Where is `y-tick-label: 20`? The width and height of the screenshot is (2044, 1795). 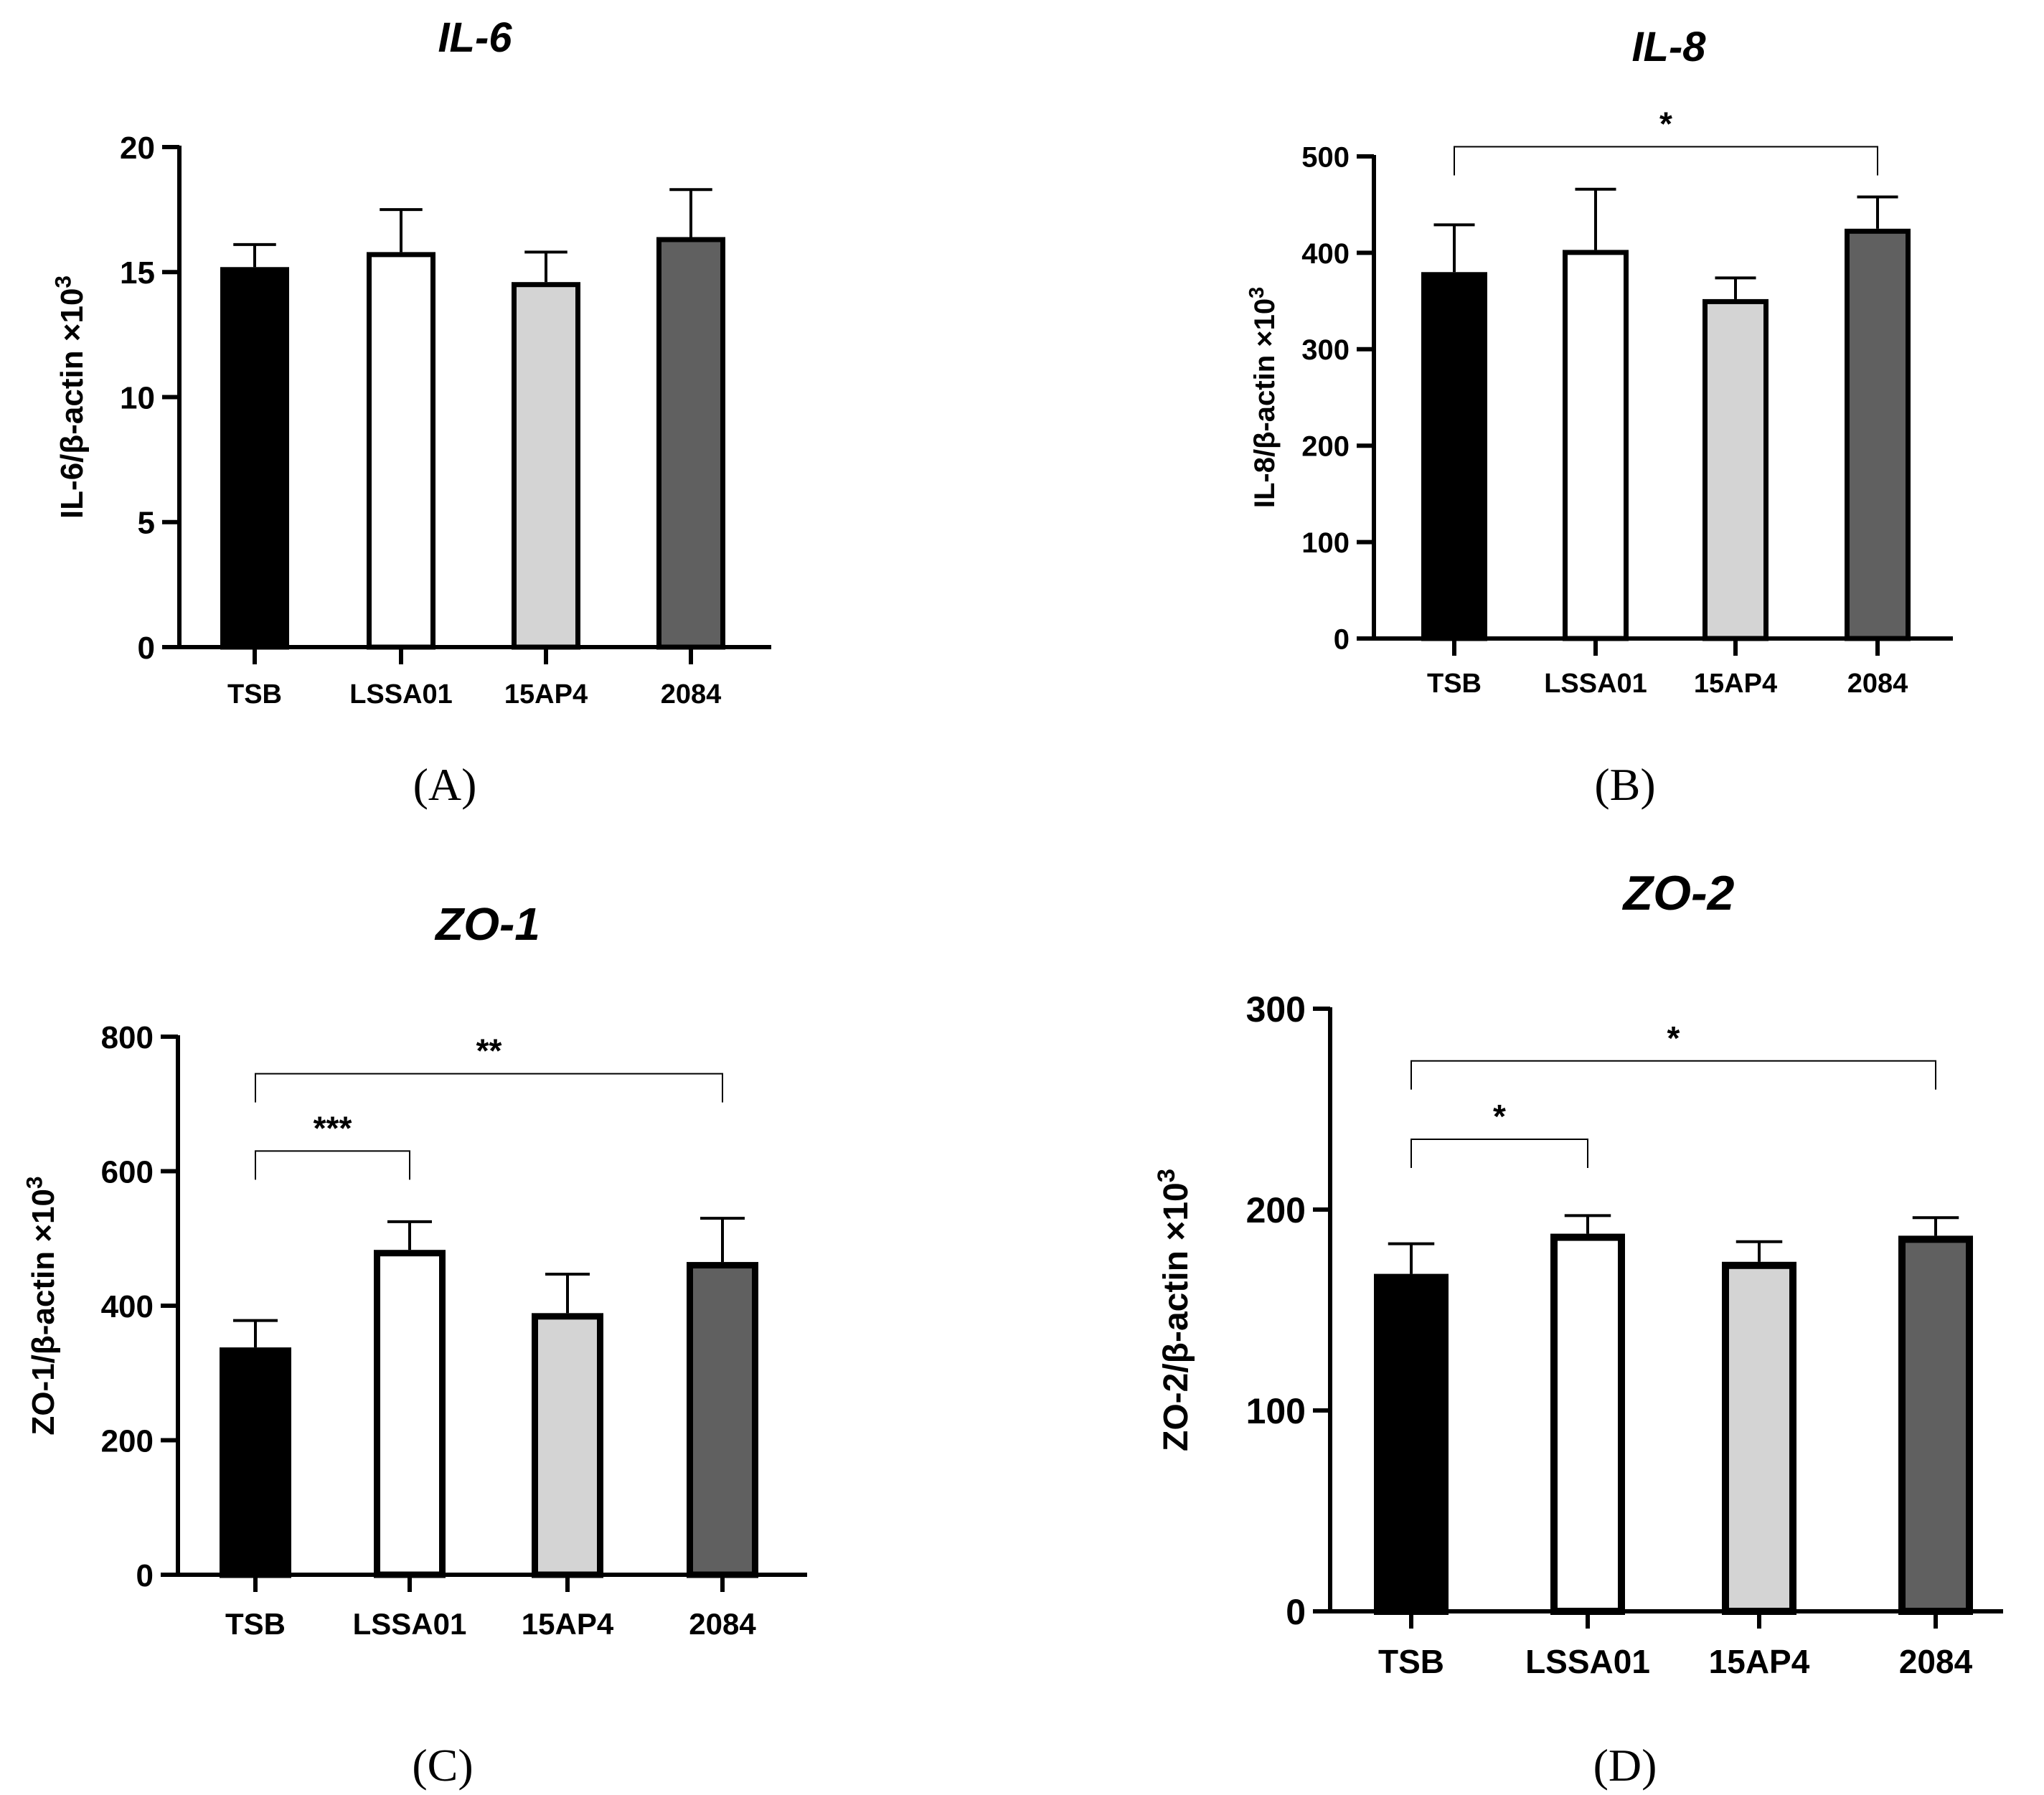 y-tick-label: 20 is located at coordinates (137, 148).